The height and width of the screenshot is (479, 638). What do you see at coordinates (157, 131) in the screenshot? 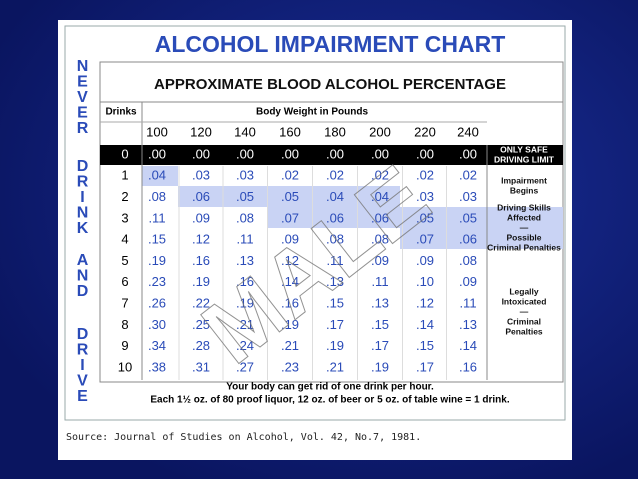
I see `weight: 100` at bounding box center [157, 131].